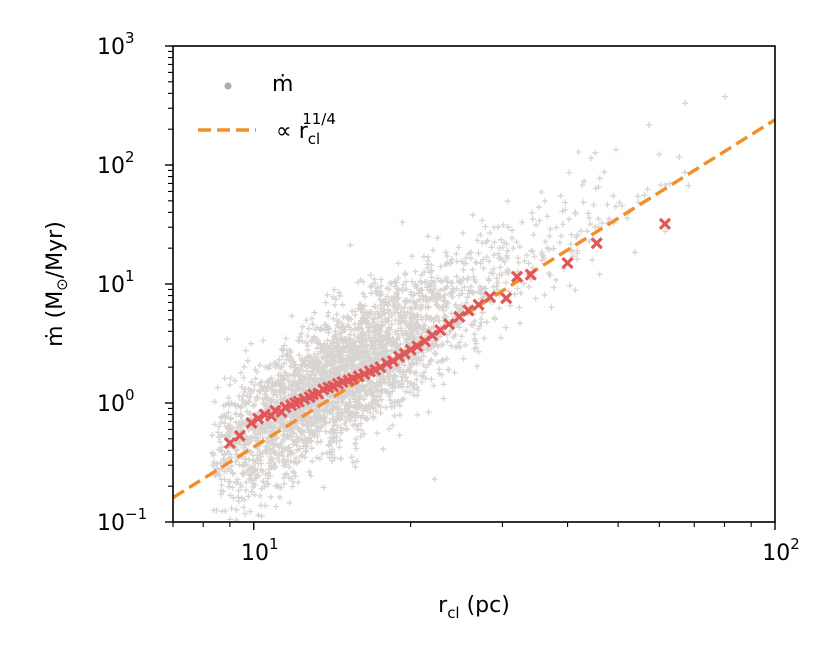  Describe the element at coordinates (474, 607) in the screenshot. I see `x-axis-label: rcl (pc)` at that location.